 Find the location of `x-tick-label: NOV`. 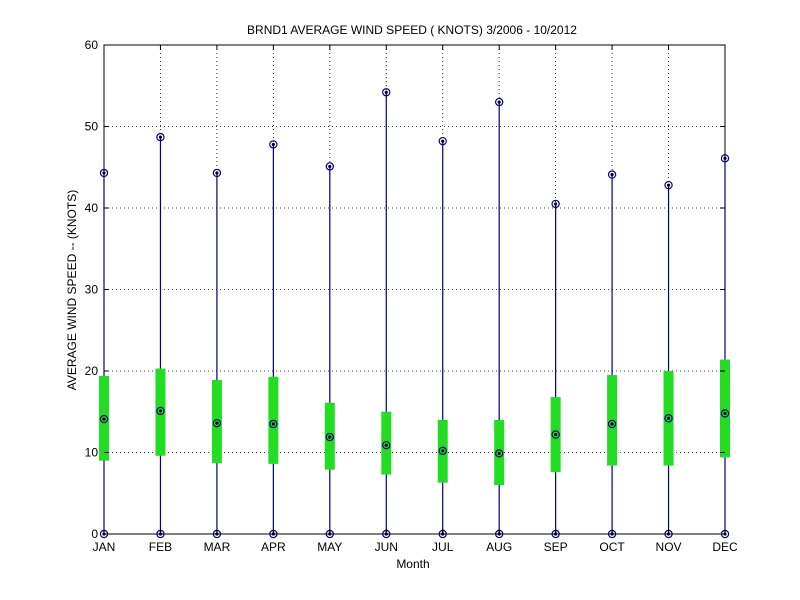

x-tick-label: NOV is located at coordinates (669, 547).